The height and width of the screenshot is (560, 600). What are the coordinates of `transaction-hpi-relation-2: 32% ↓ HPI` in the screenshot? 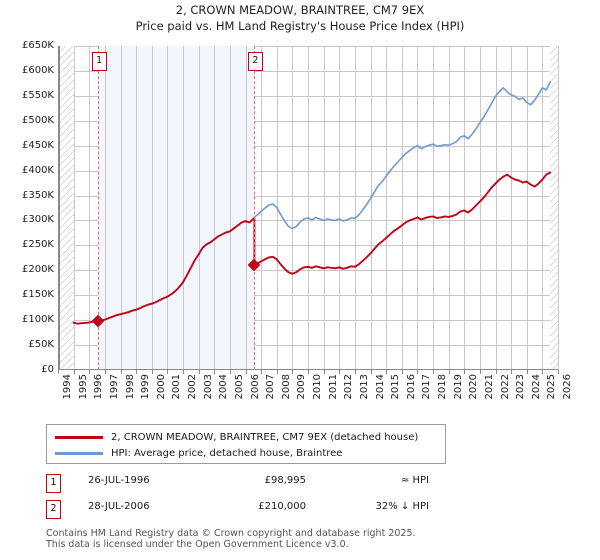 It's located at (402, 506).